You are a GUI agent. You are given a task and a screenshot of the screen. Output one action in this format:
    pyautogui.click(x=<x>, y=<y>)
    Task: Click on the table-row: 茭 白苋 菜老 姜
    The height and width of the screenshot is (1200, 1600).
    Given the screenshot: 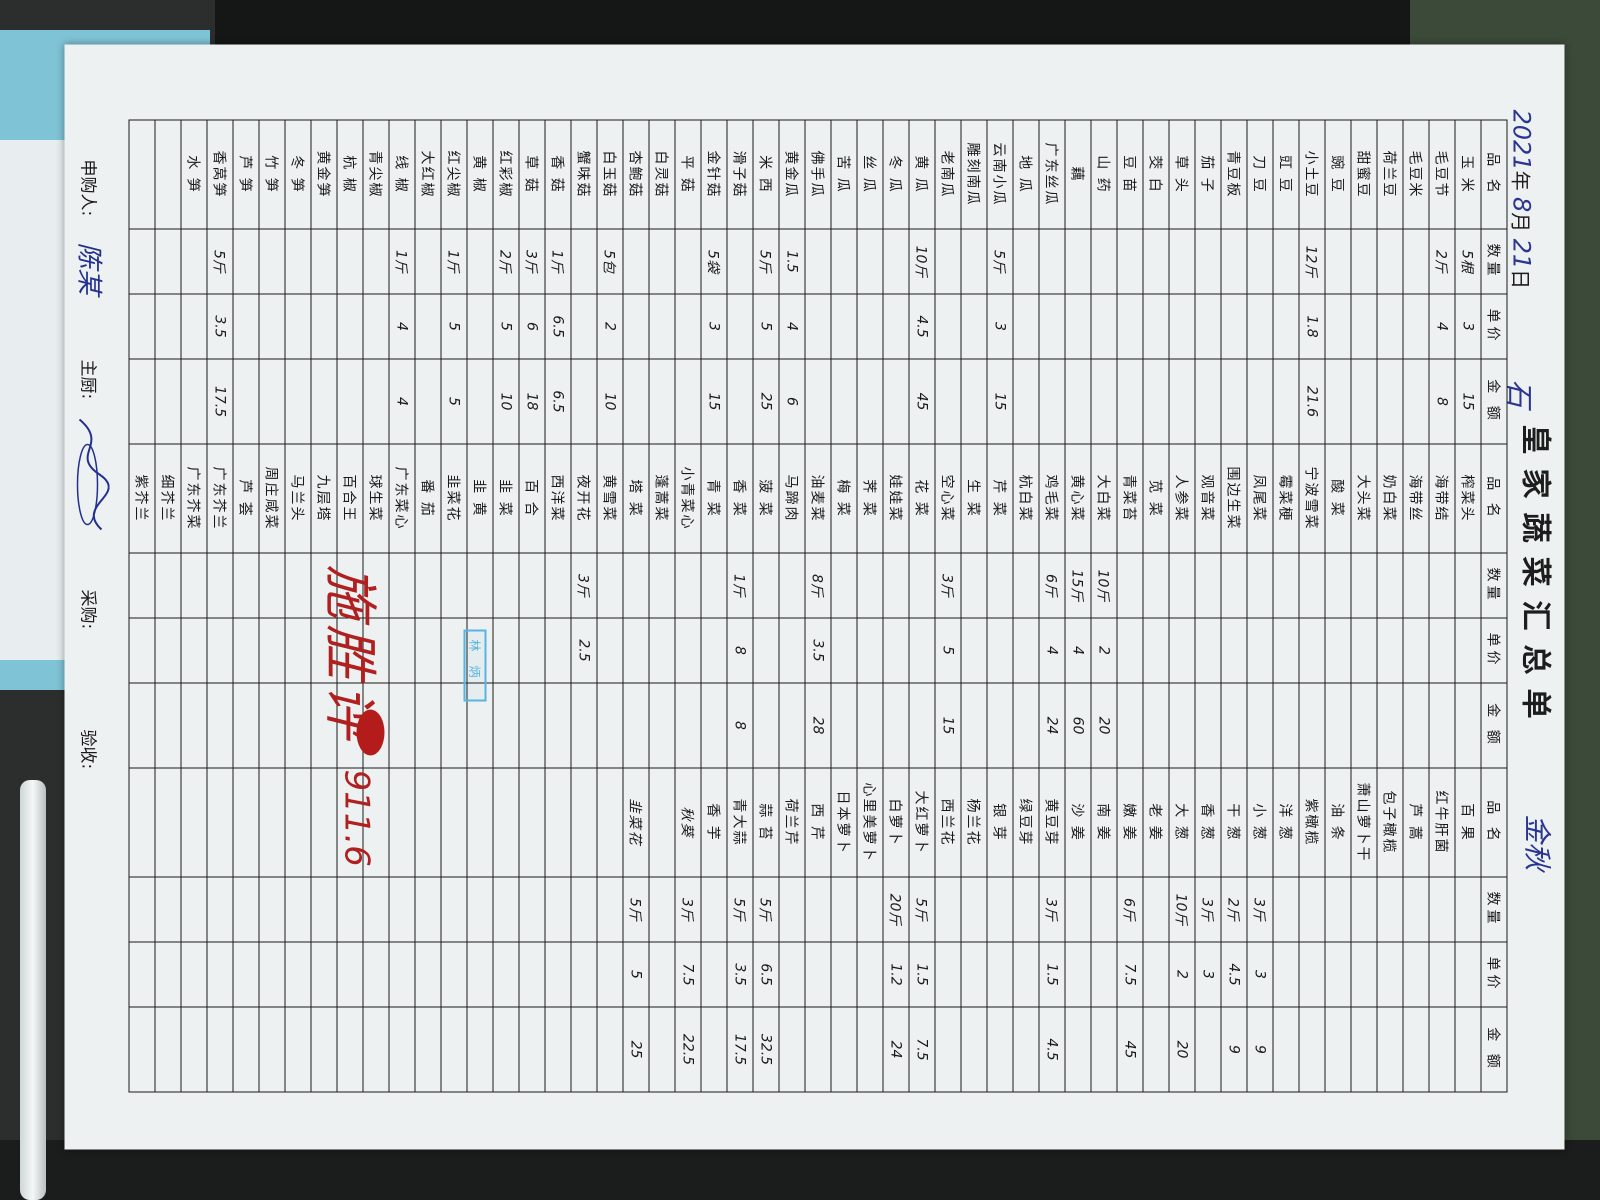 What is the action you would take?
    pyautogui.click(x=1156, y=606)
    